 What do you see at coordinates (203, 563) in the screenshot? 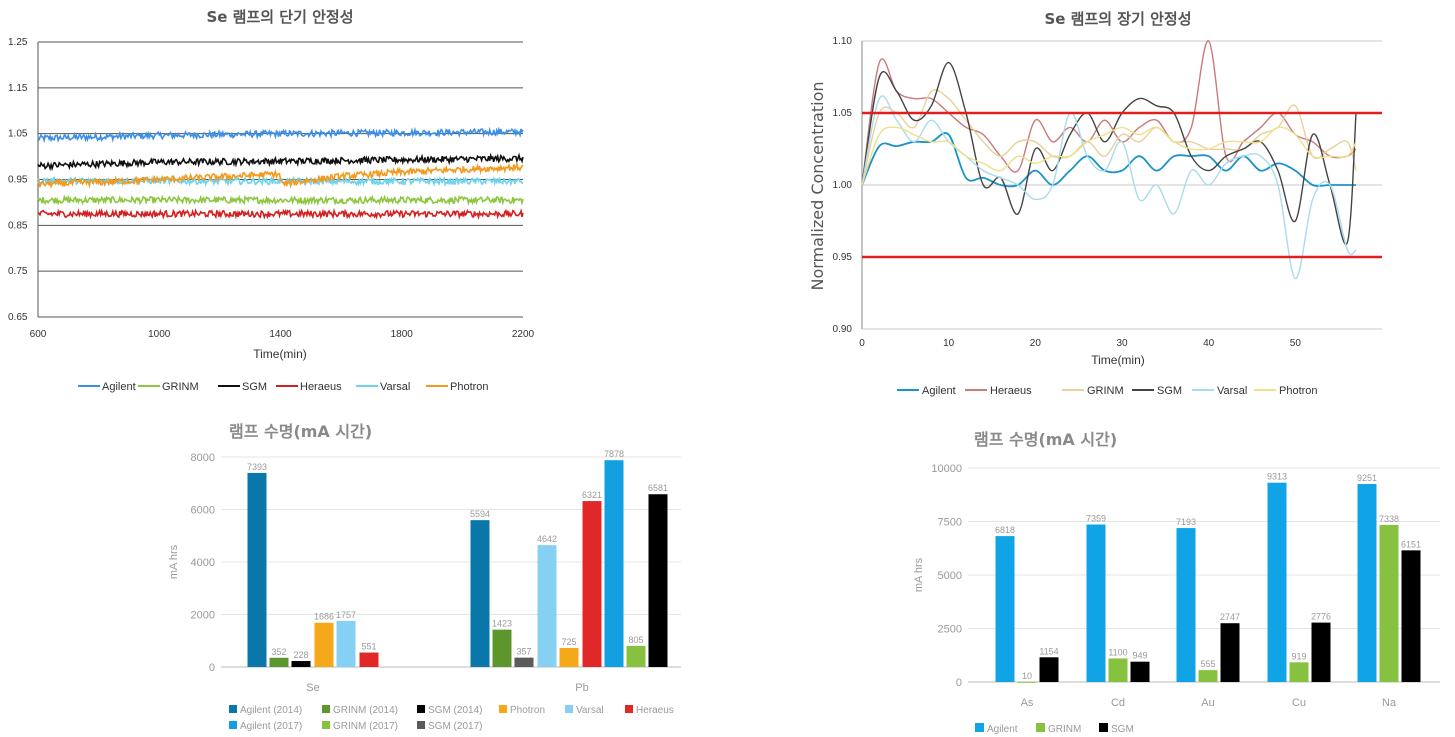
I see `y-tick-label: 4000` at bounding box center [203, 563].